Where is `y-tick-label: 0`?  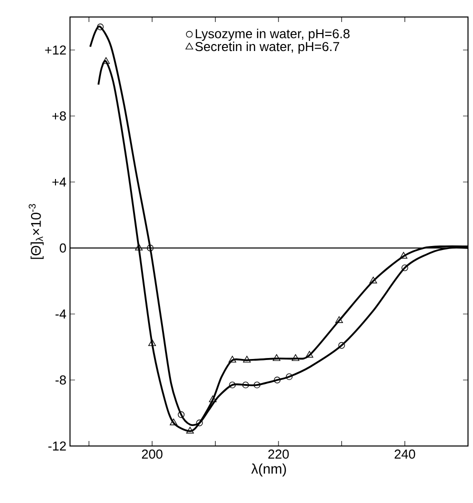
y-tick-label: 0 is located at coordinates (63, 248).